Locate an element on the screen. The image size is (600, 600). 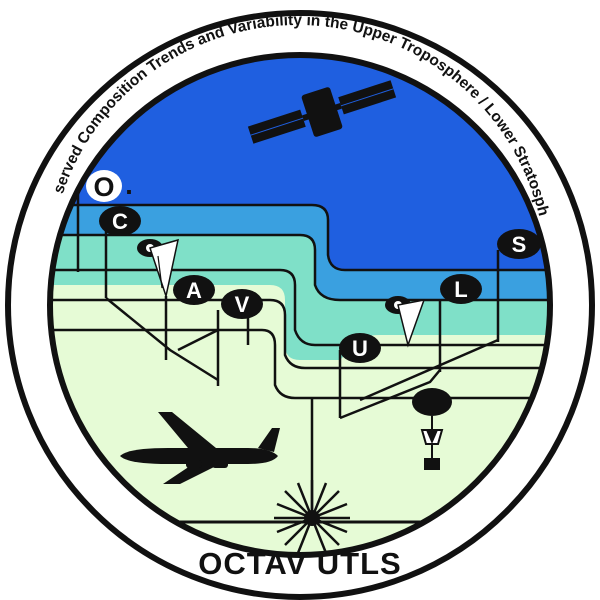
letter-s: S is located at coordinates (519, 244).